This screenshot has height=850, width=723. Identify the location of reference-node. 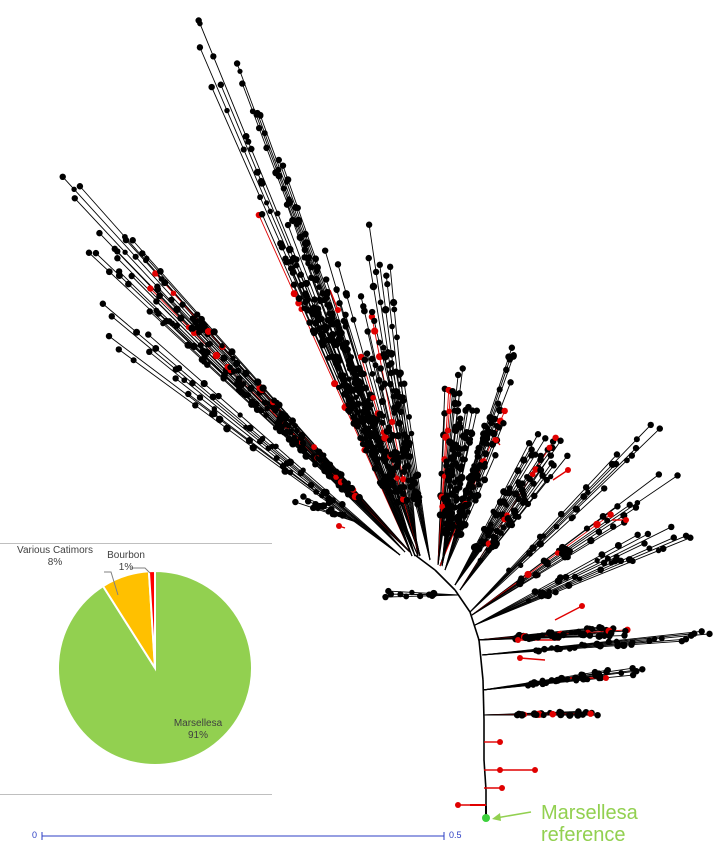
(486, 818).